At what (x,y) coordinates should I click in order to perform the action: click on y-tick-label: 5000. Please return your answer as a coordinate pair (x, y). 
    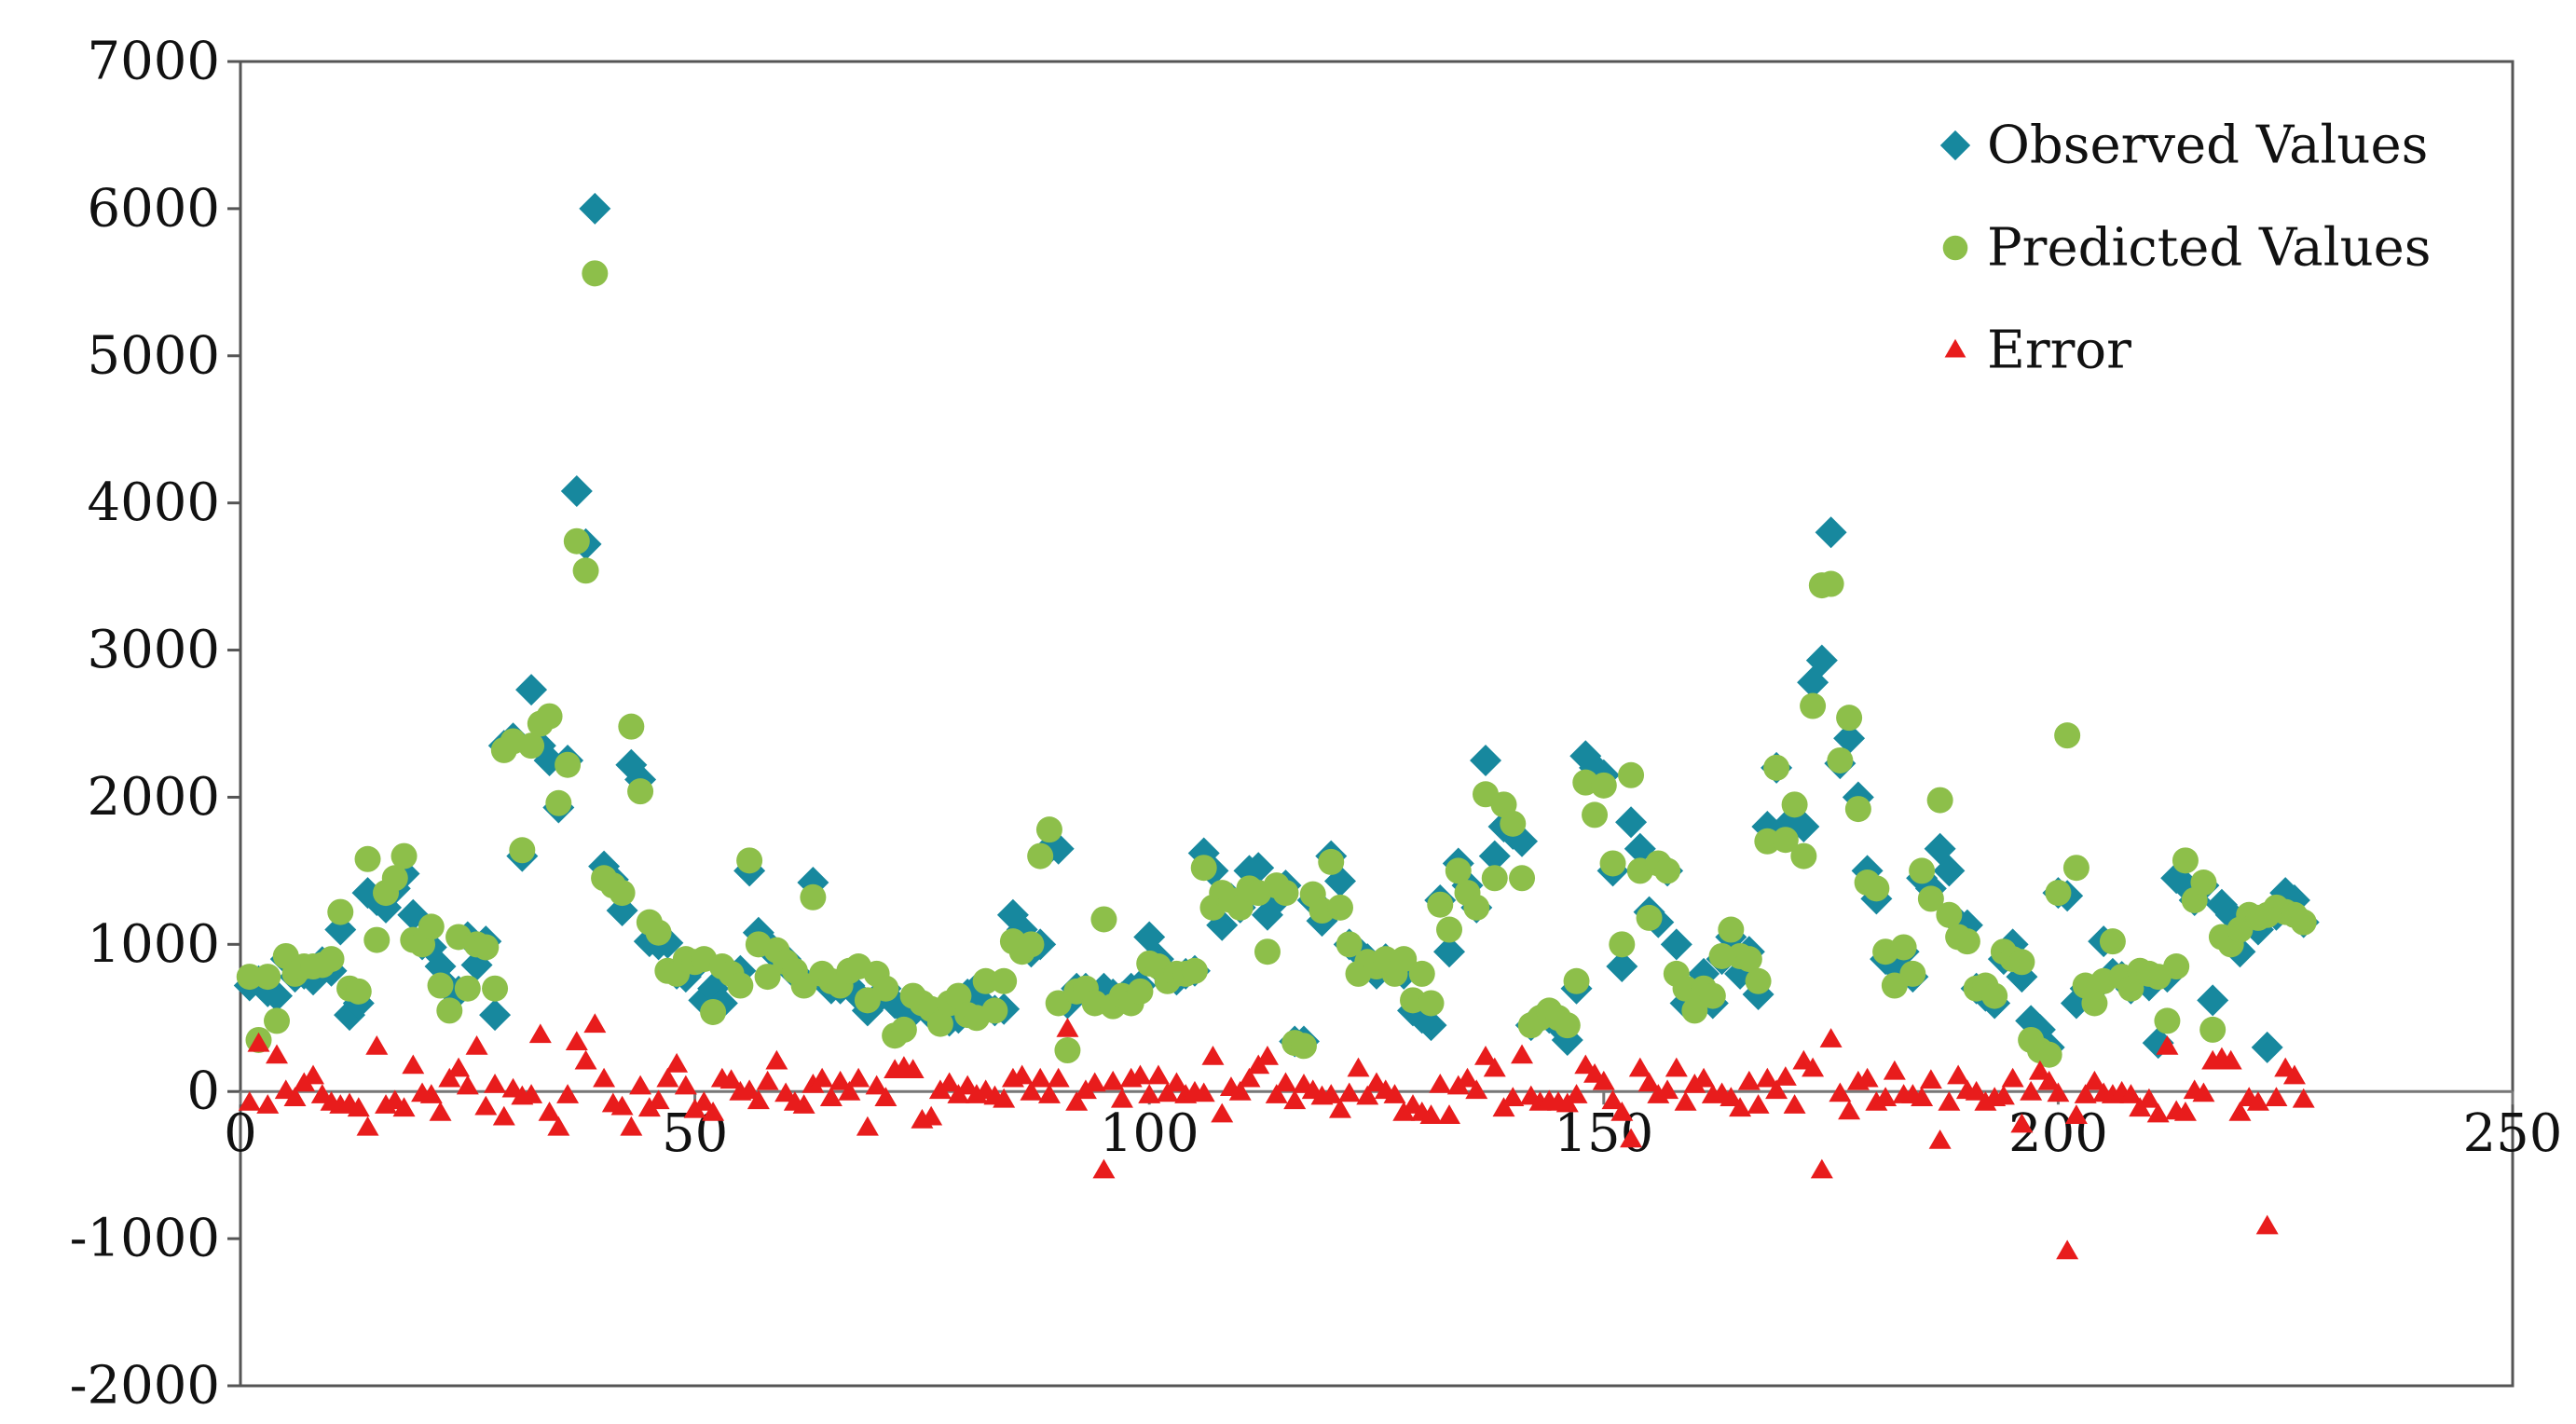
    Looking at the image, I should click on (153, 356).